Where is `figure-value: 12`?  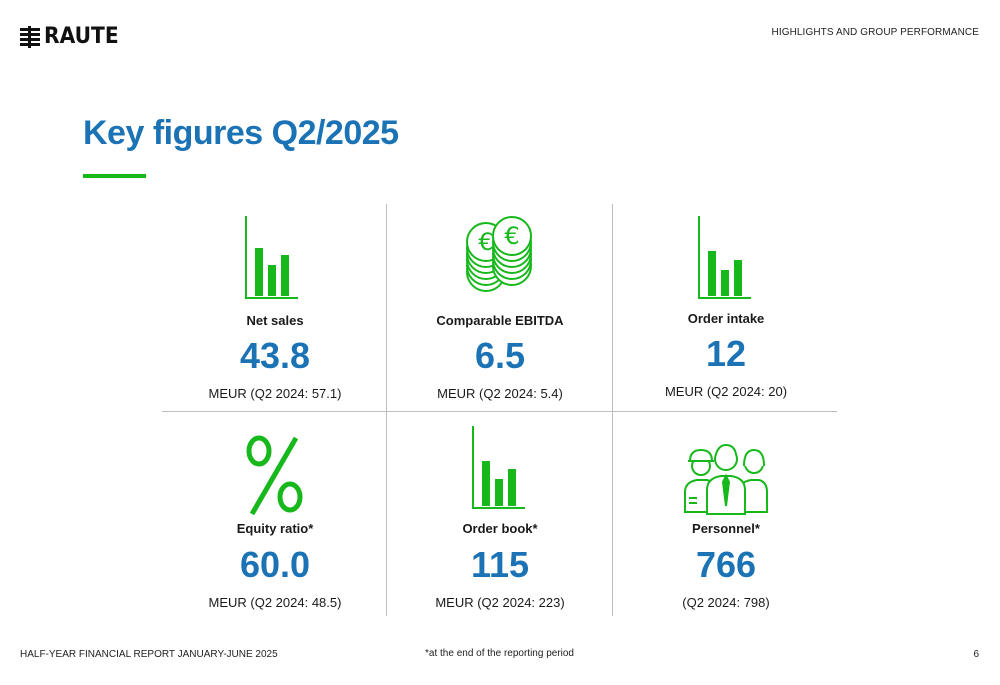
figure-value: 12 is located at coordinates (726, 353).